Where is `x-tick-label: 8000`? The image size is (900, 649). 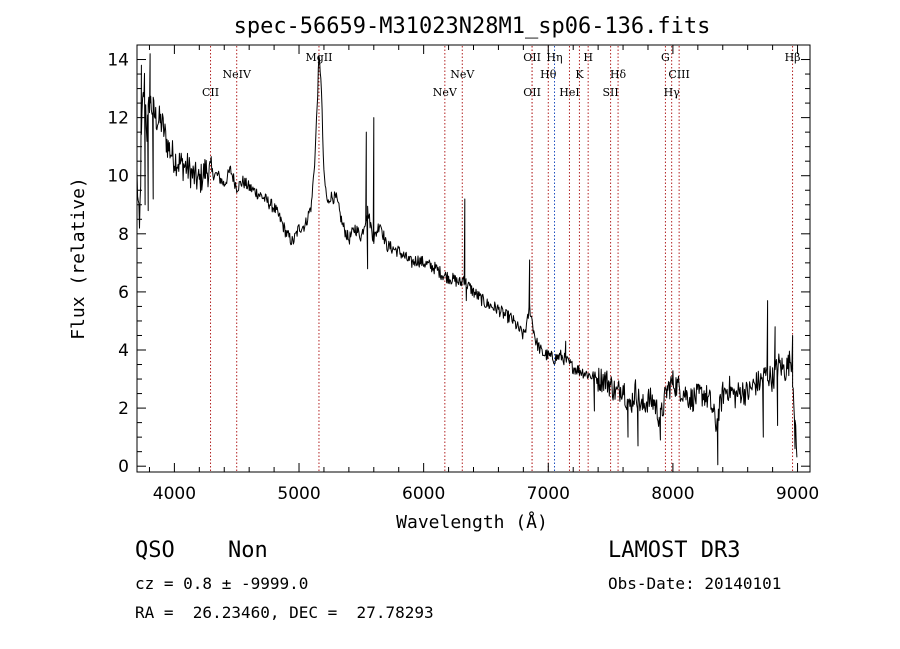 x-tick-label: 8000 is located at coordinates (672, 494).